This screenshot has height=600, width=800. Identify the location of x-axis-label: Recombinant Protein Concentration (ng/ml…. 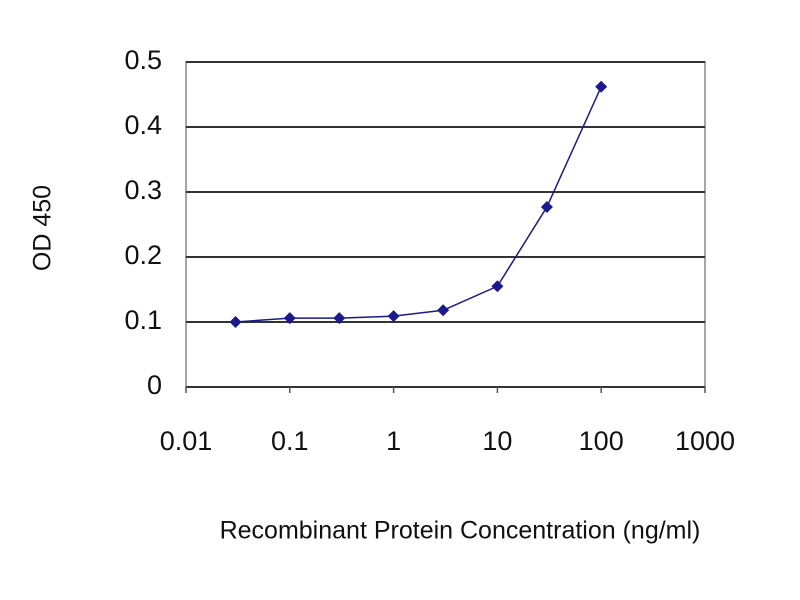
(460, 531).